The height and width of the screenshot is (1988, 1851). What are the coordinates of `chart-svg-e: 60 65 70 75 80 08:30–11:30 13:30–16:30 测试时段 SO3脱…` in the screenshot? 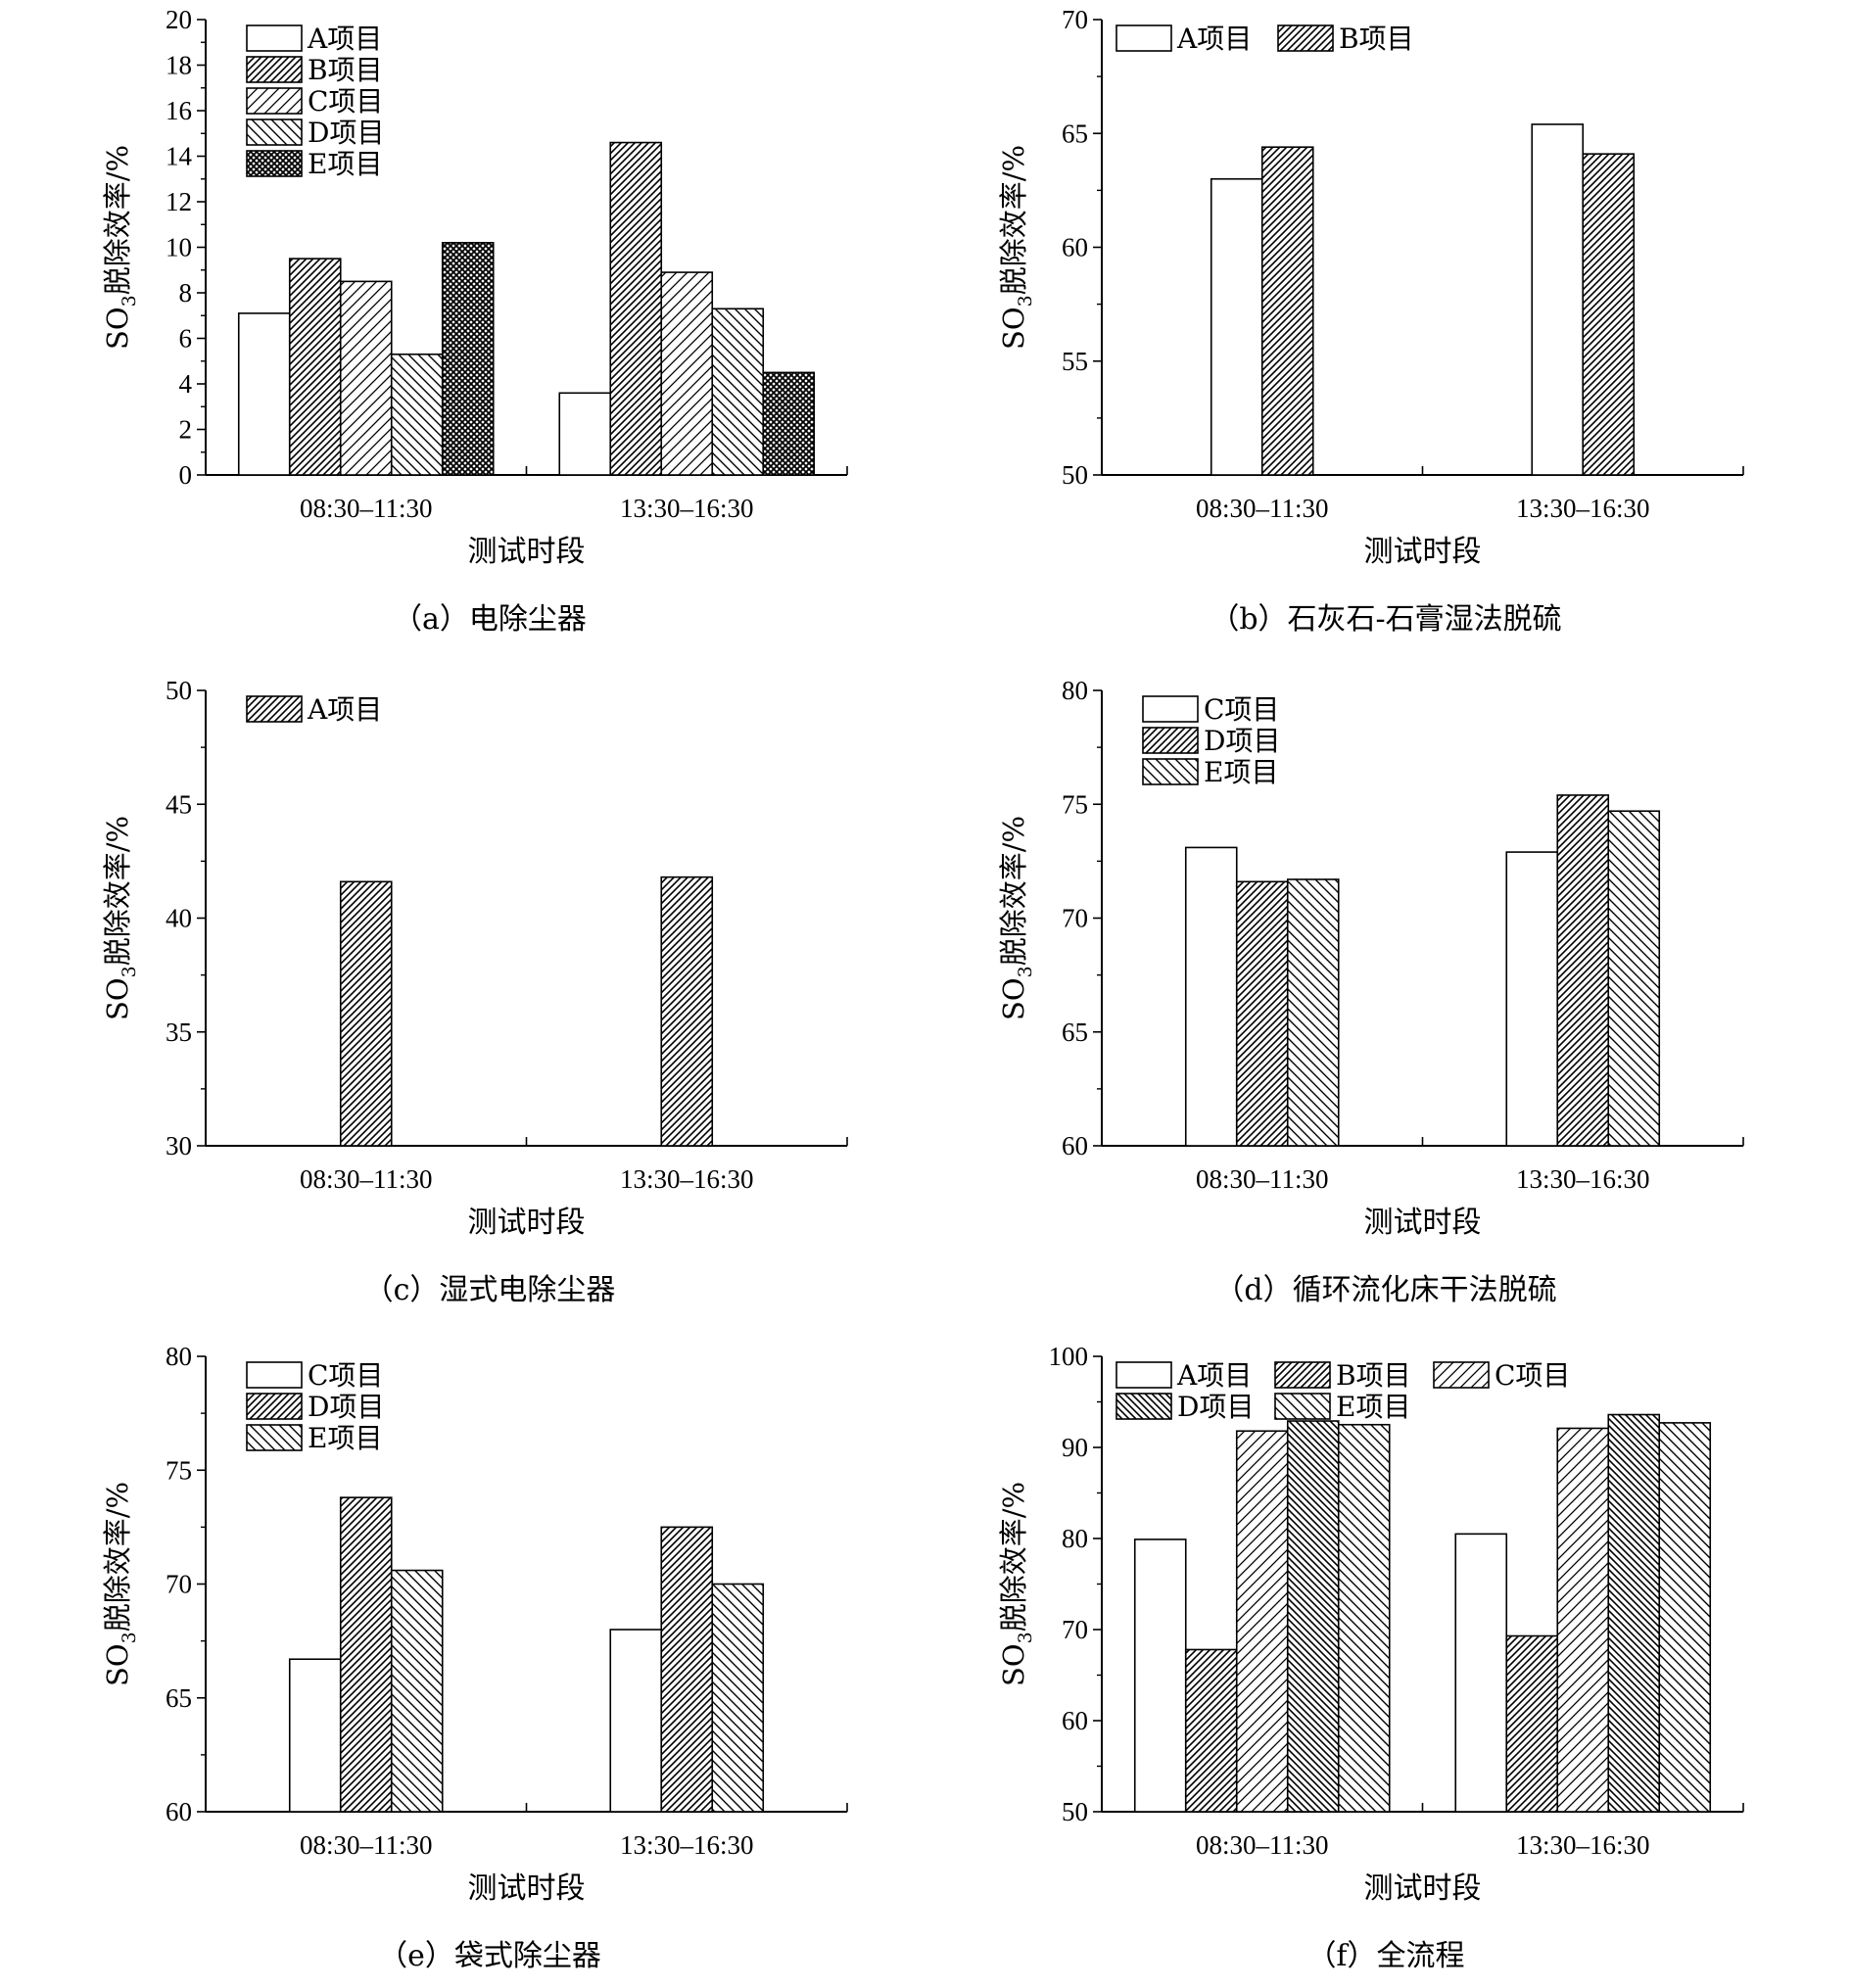 It's located at (474, 1624).